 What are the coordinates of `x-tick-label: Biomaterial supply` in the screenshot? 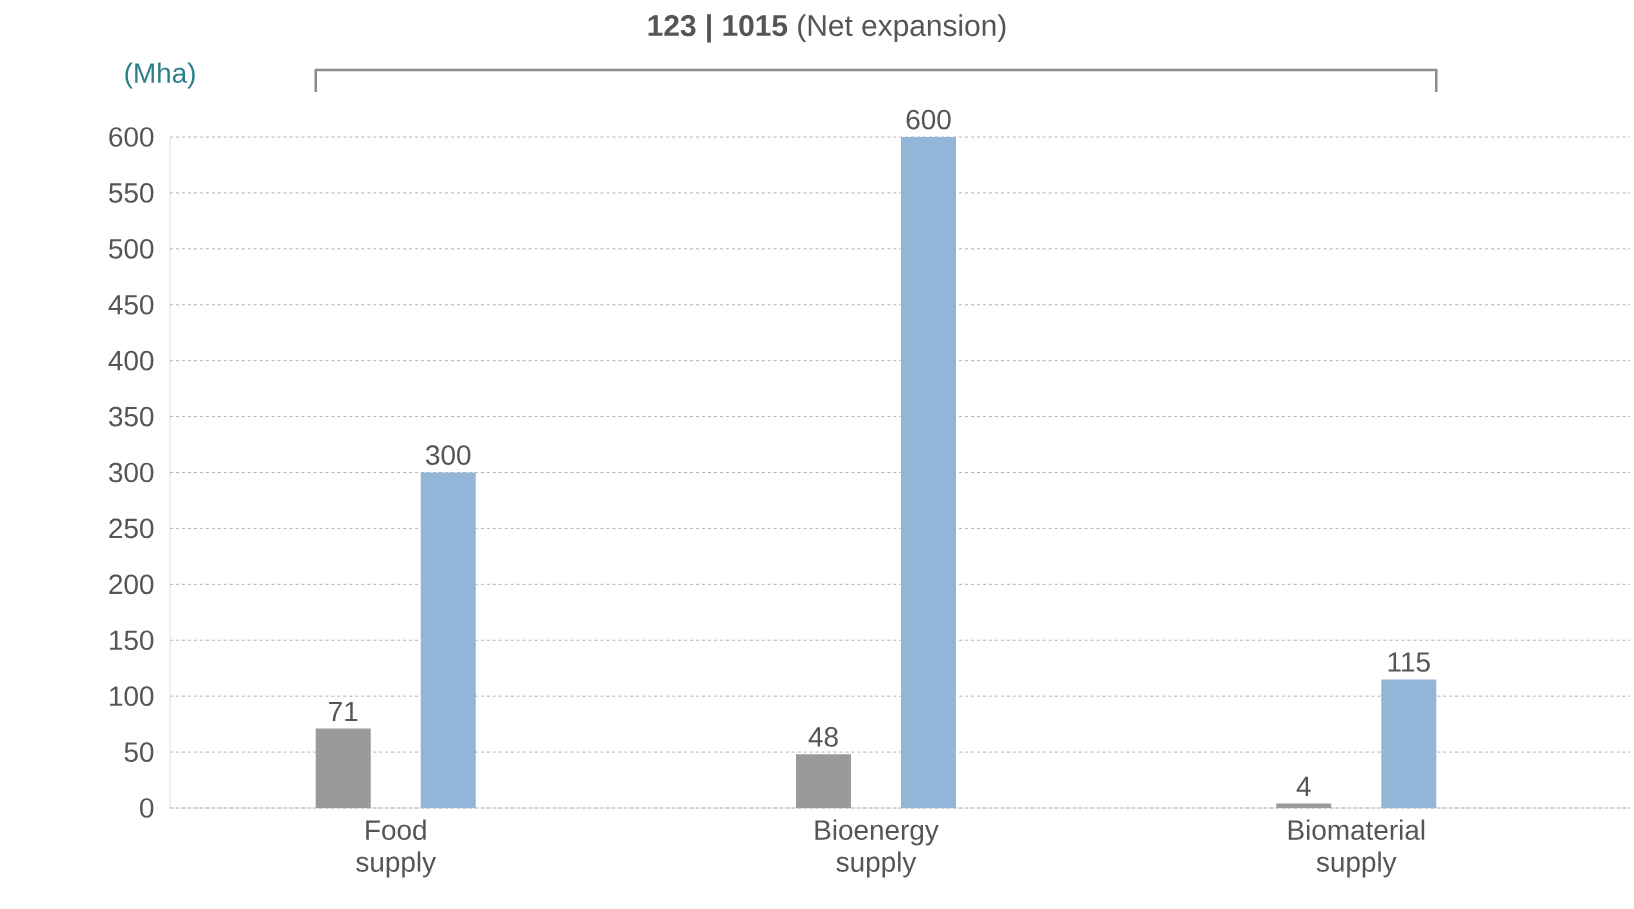 It's located at (1356, 848).